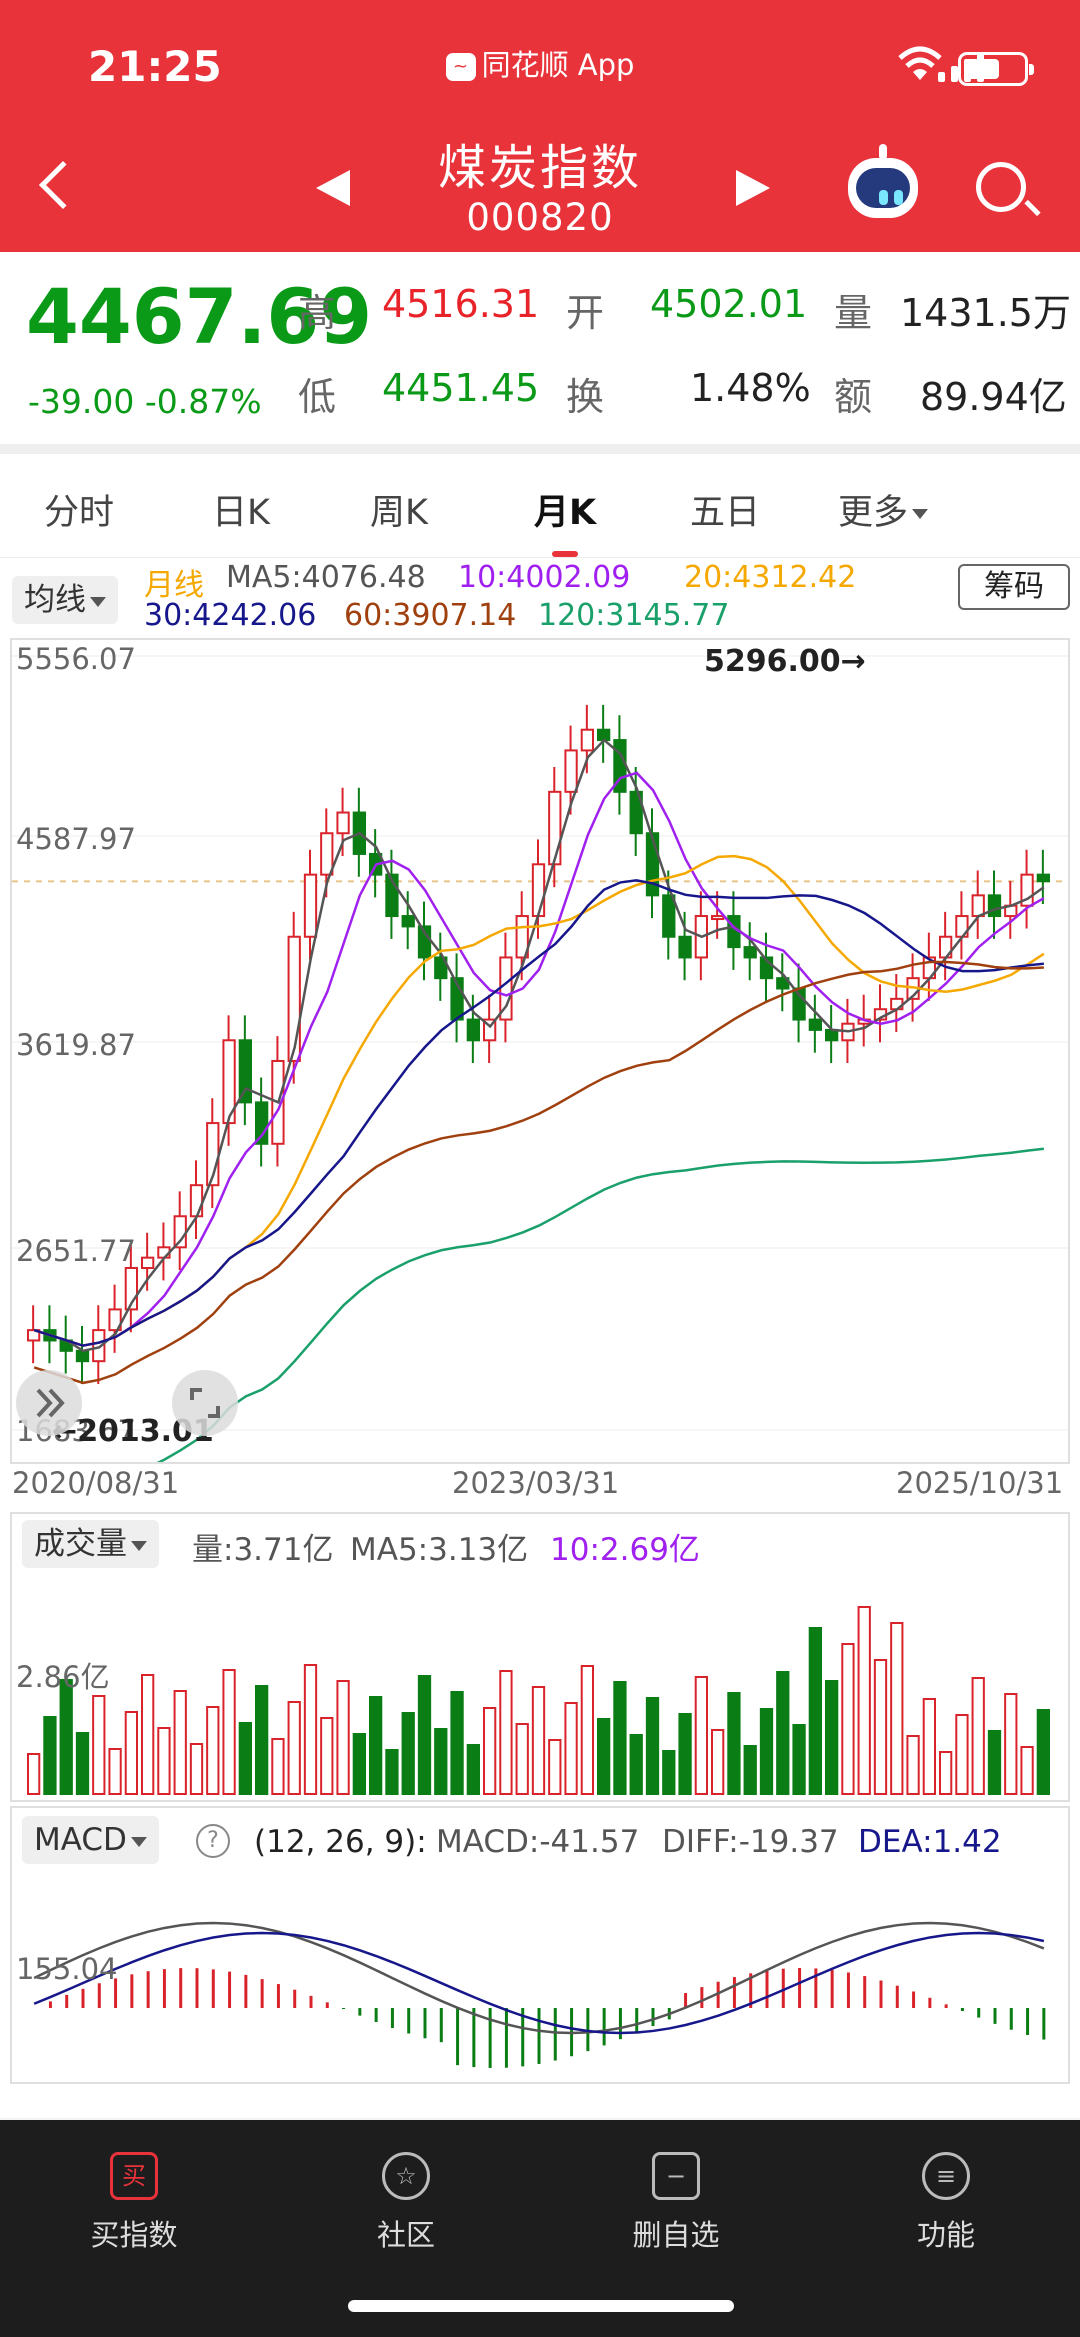  I want to click on chip-distribution-button: 筹码, so click(1014, 587).